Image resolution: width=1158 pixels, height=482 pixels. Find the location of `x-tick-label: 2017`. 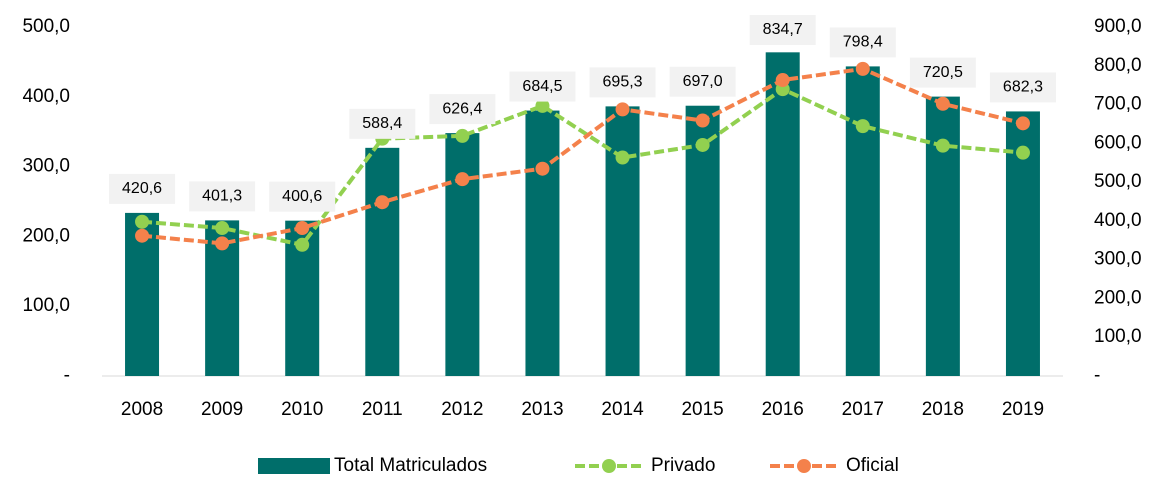

x-tick-label: 2017 is located at coordinates (863, 409).